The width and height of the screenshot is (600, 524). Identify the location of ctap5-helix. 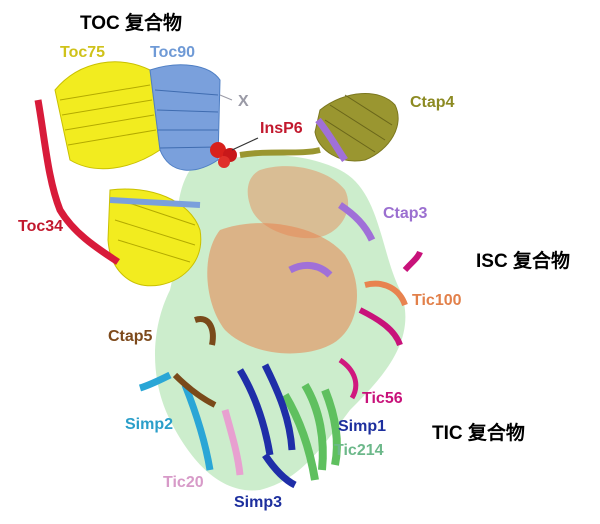
(194, 362).